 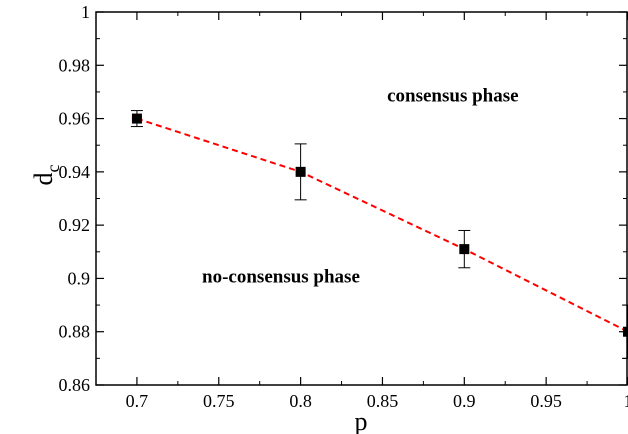 What do you see at coordinates (53, 169) in the screenshot?
I see `y-axis-label-subscript: c` at bounding box center [53, 169].